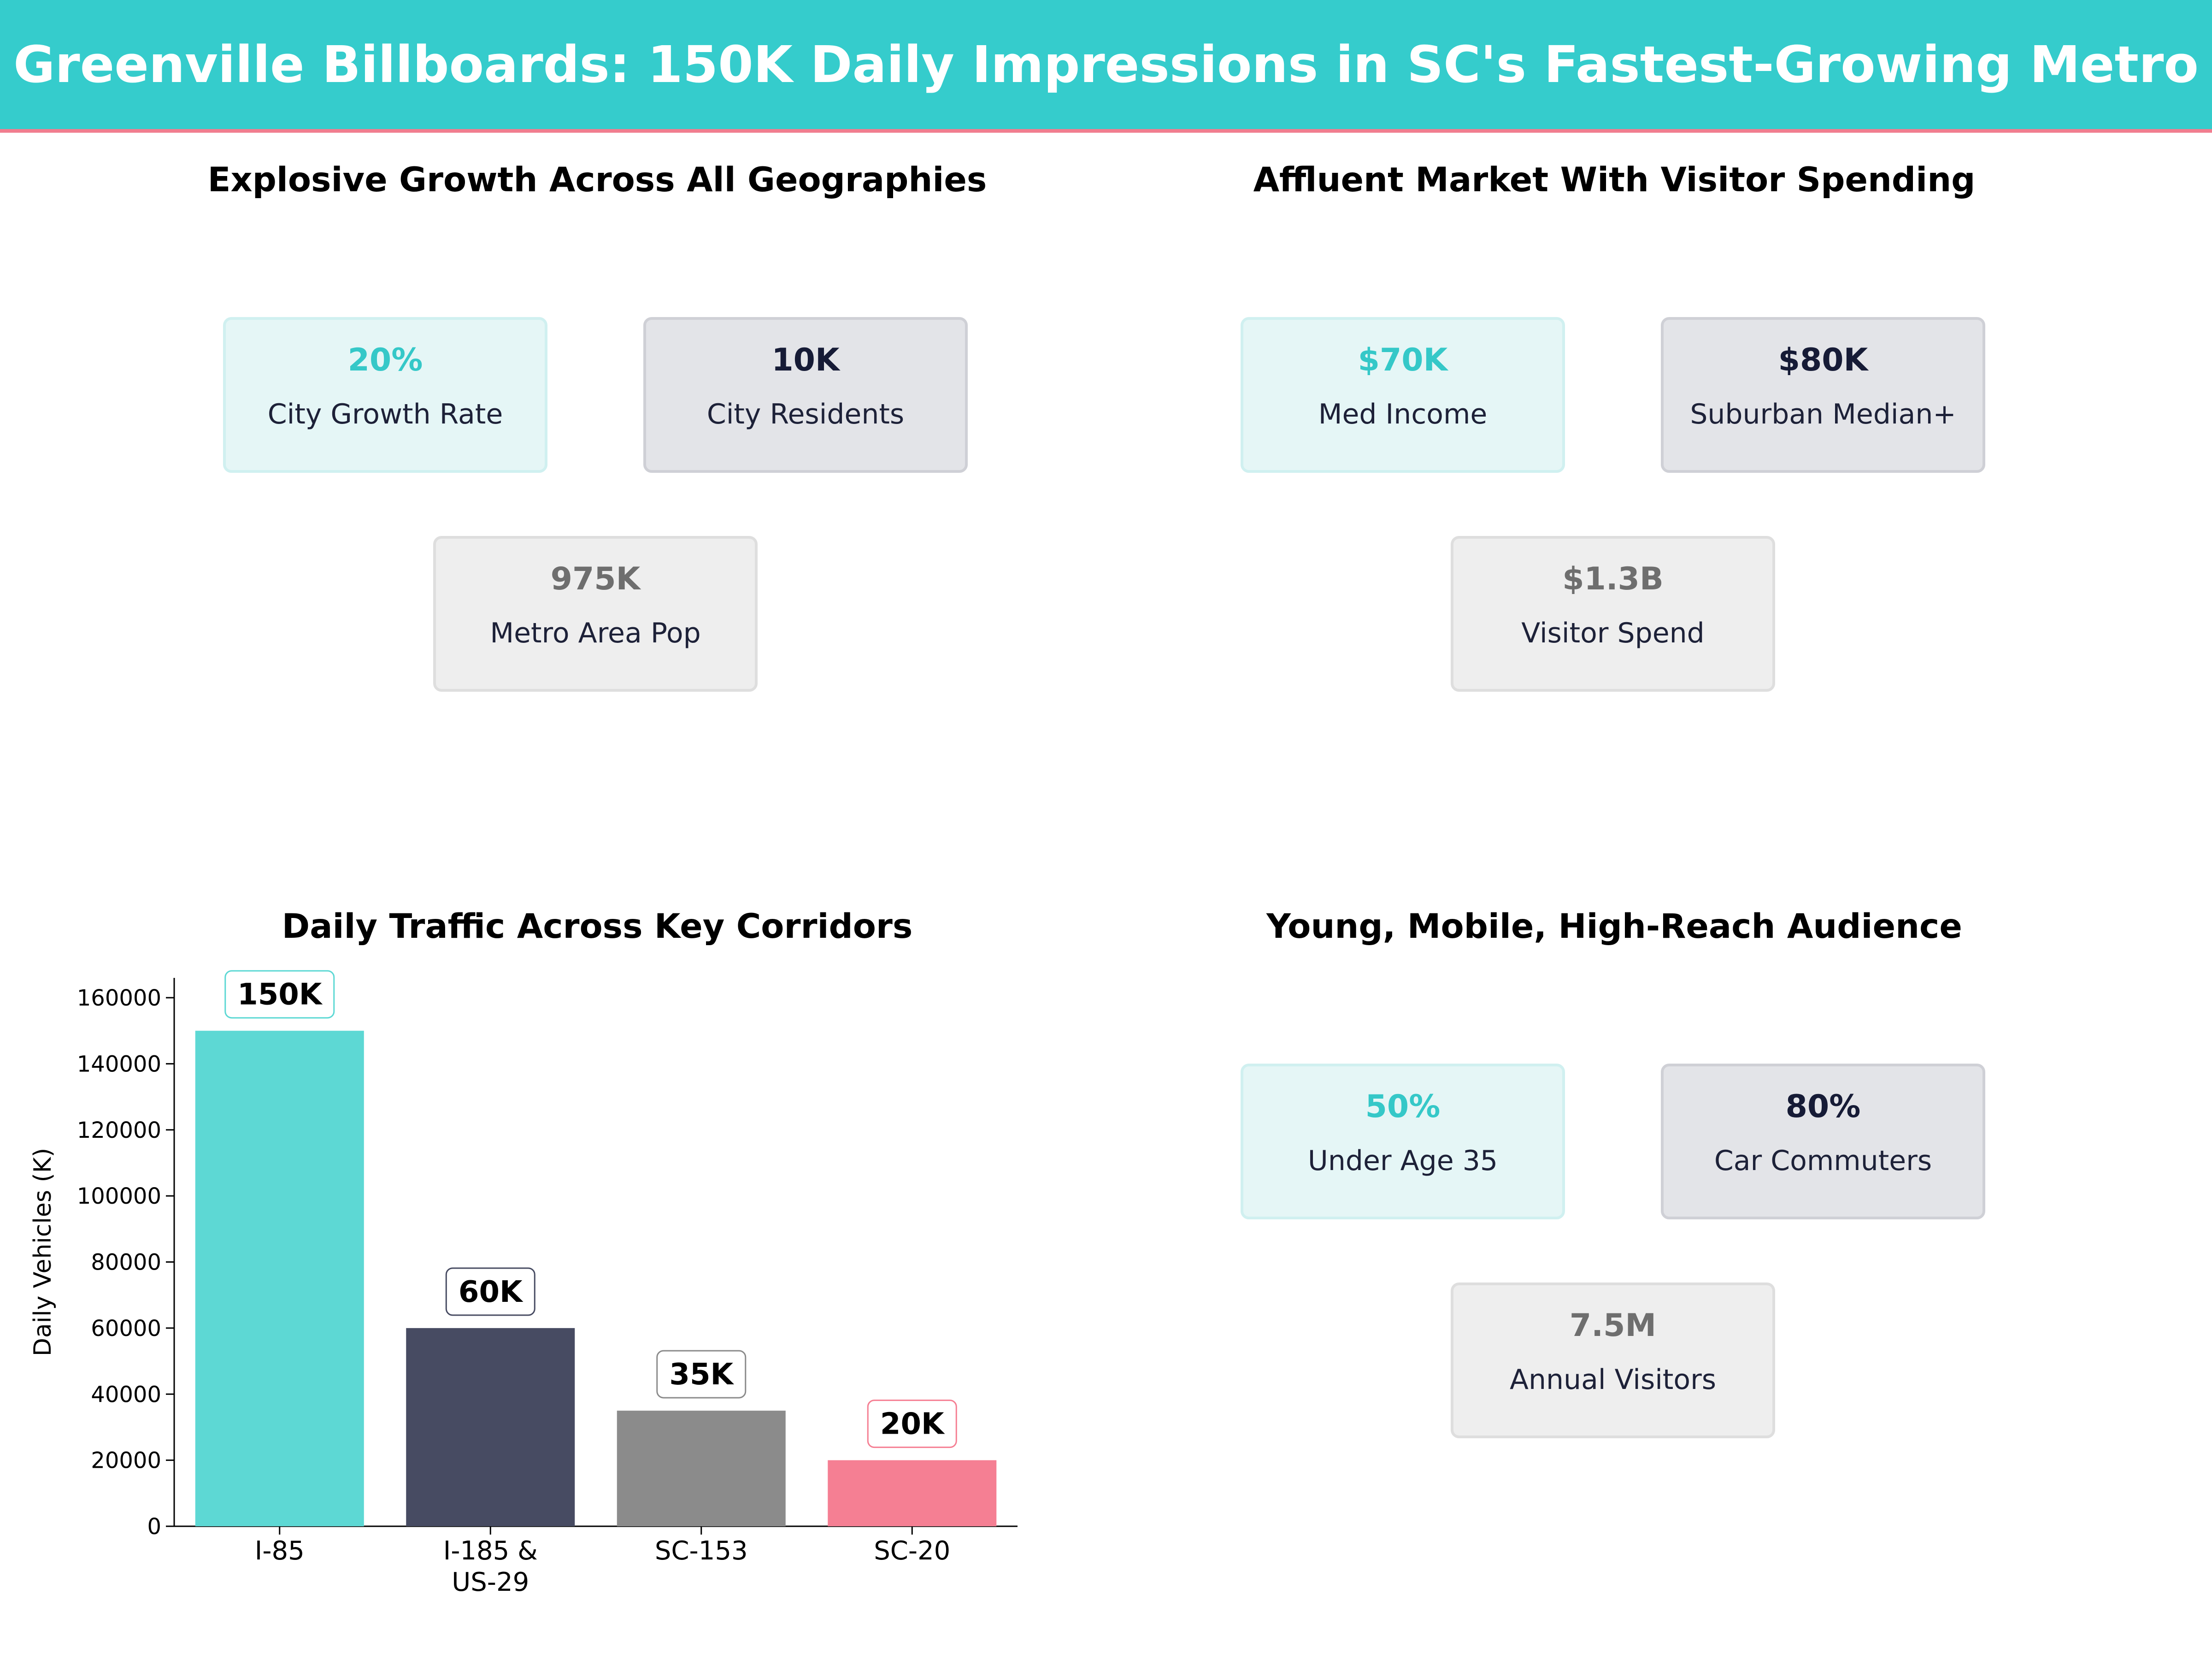 Image resolution: width=2212 pixels, height=1659 pixels. I want to click on stat-label: City Growth Rate, so click(385, 414).